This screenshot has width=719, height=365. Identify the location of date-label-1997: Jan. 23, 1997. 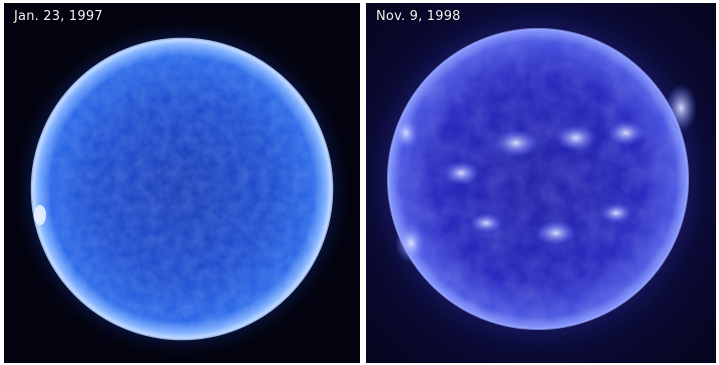
(58, 16).